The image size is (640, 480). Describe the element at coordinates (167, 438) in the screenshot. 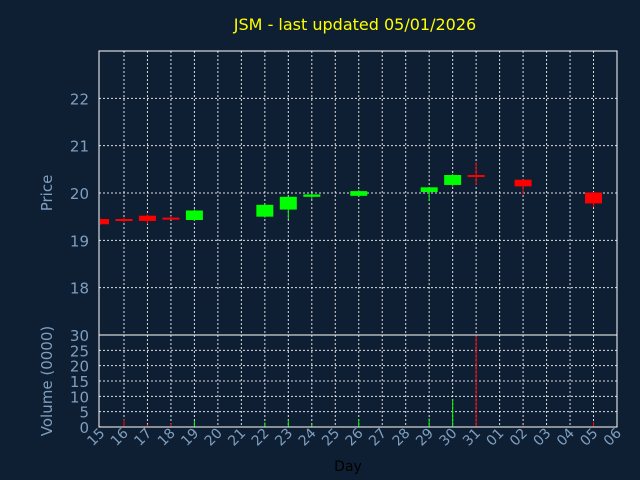

I see `x-tick-label: 18` at that location.